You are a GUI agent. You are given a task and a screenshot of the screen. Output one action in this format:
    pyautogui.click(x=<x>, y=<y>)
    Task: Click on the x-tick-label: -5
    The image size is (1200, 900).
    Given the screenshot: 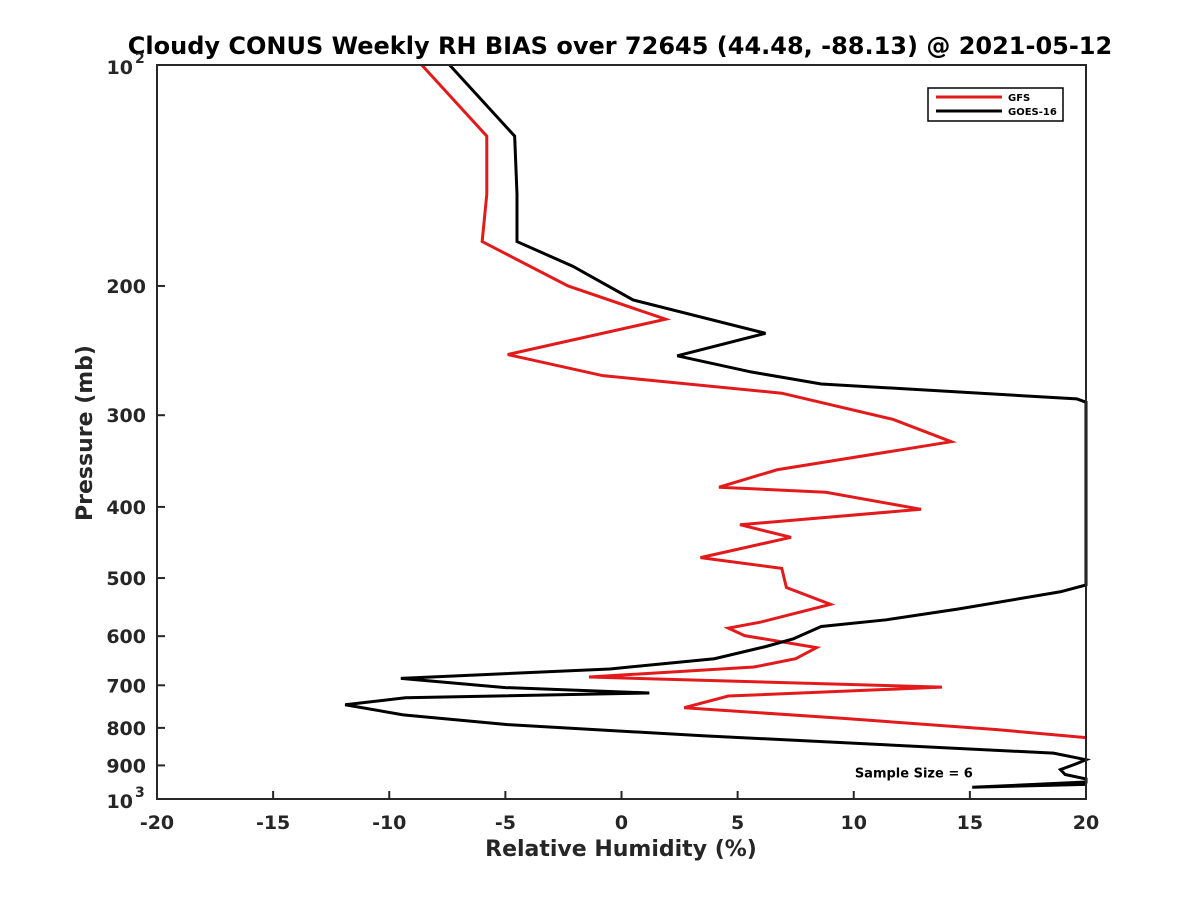 What is the action you would take?
    pyautogui.click(x=505, y=823)
    